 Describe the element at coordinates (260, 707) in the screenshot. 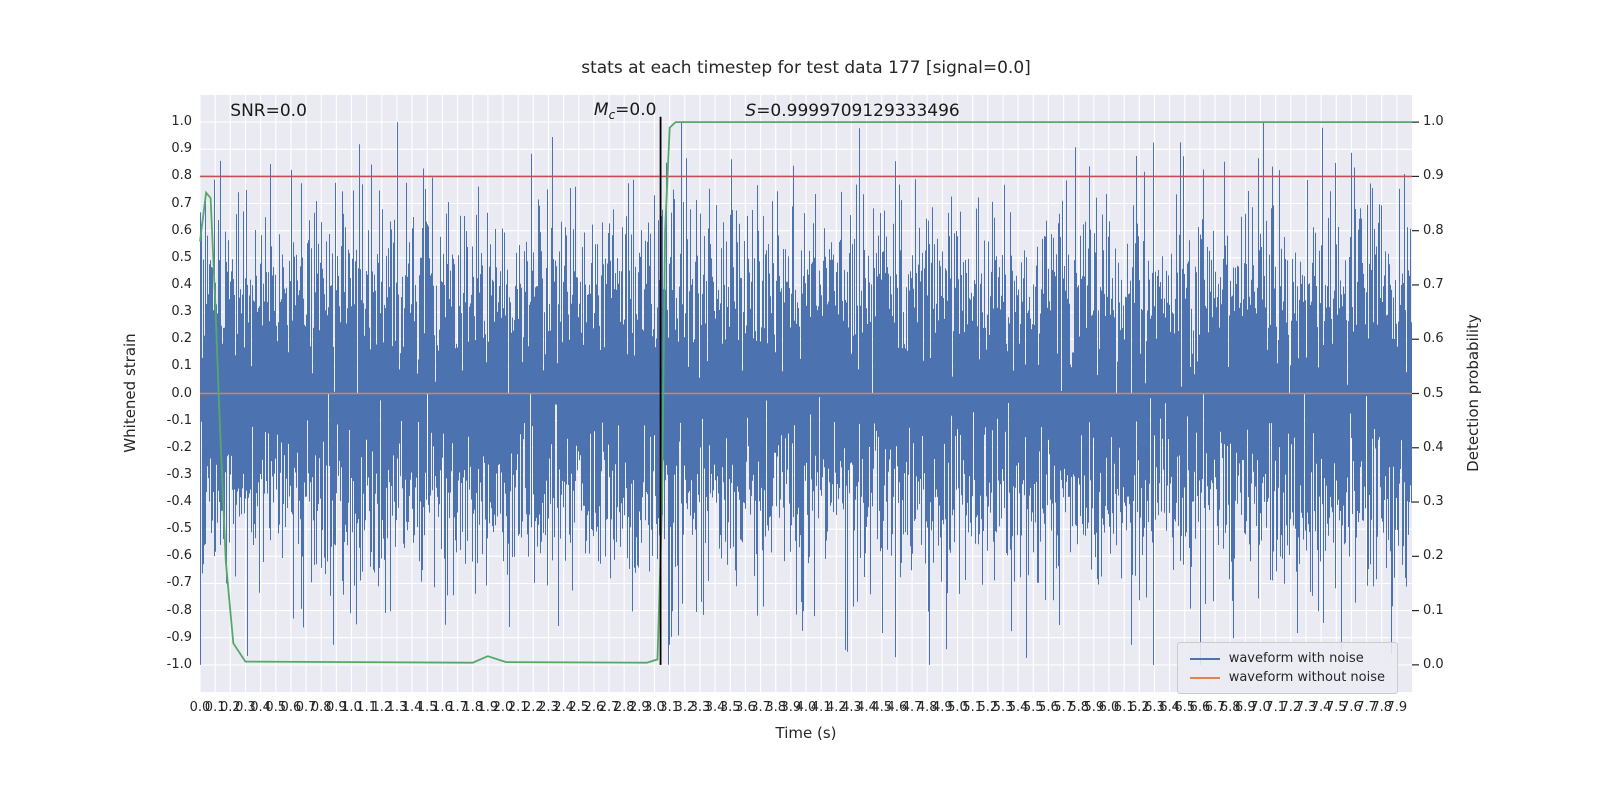

I see `x-tick-label: 0.4` at that location.